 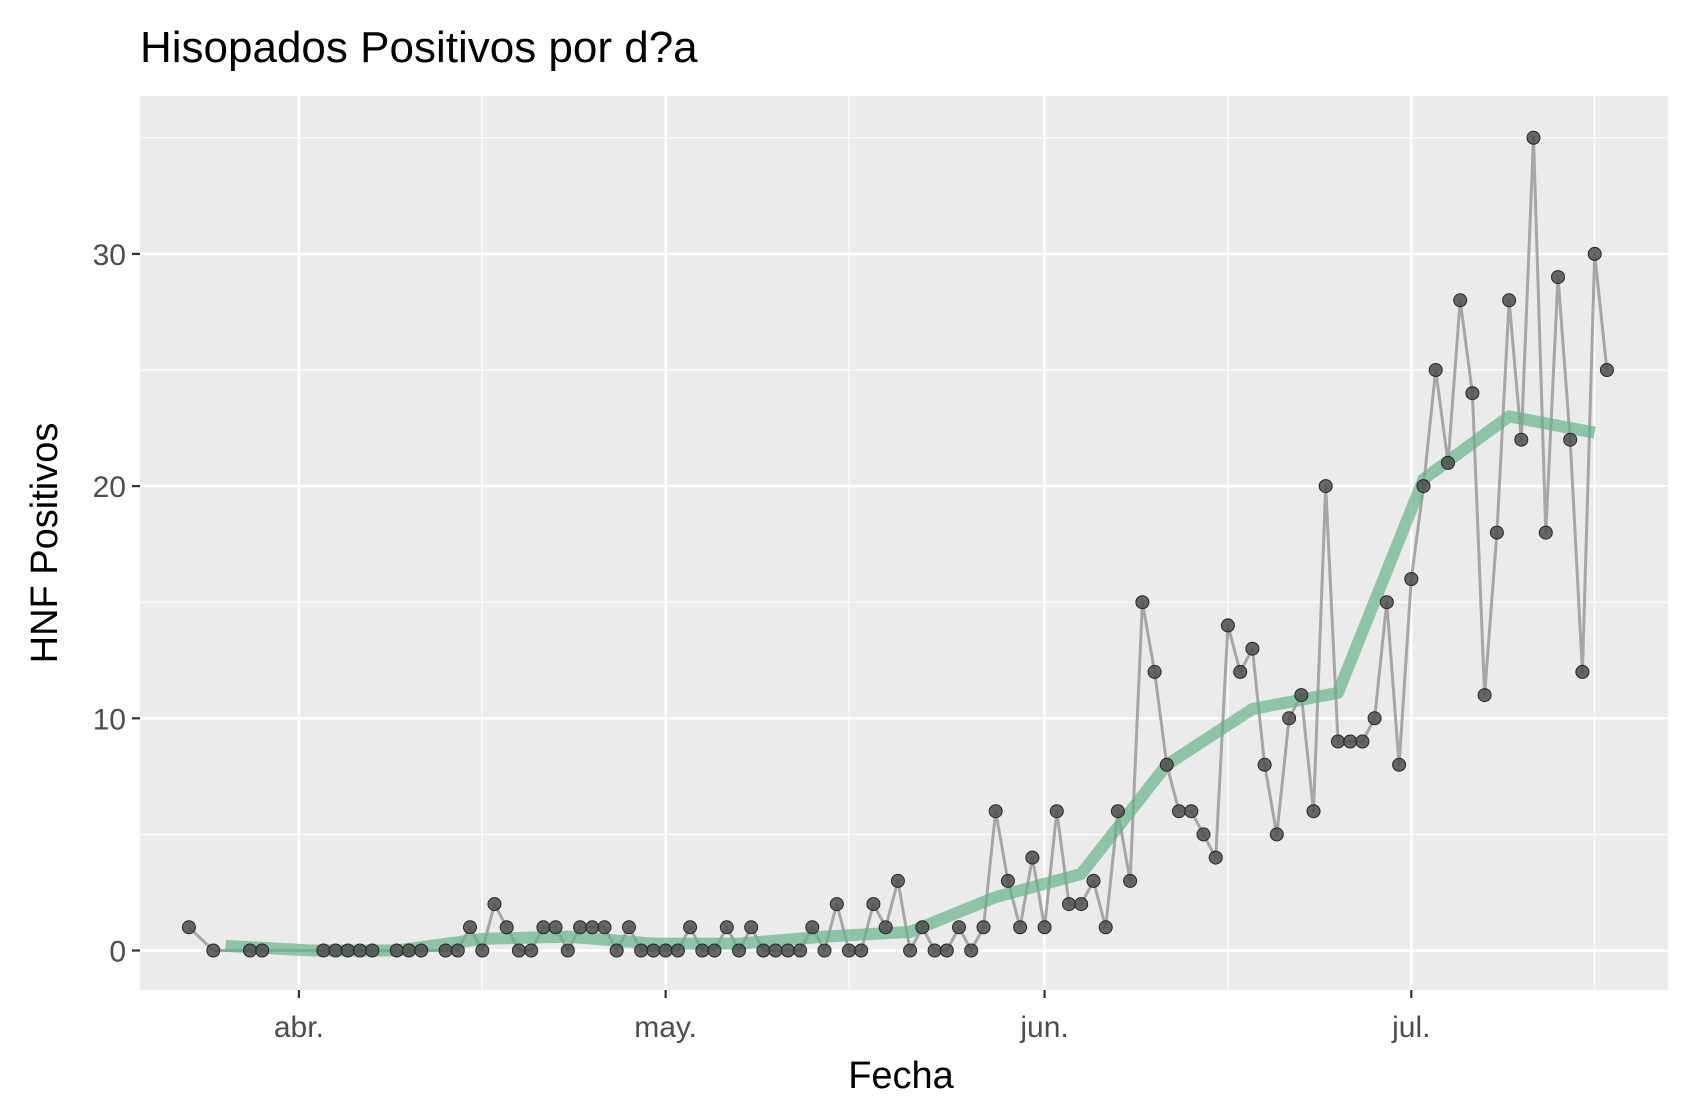 What do you see at coordinates (109, 487) in the screenshot?
I see `y-tick-label: 20` at bounding box center [109, 487].